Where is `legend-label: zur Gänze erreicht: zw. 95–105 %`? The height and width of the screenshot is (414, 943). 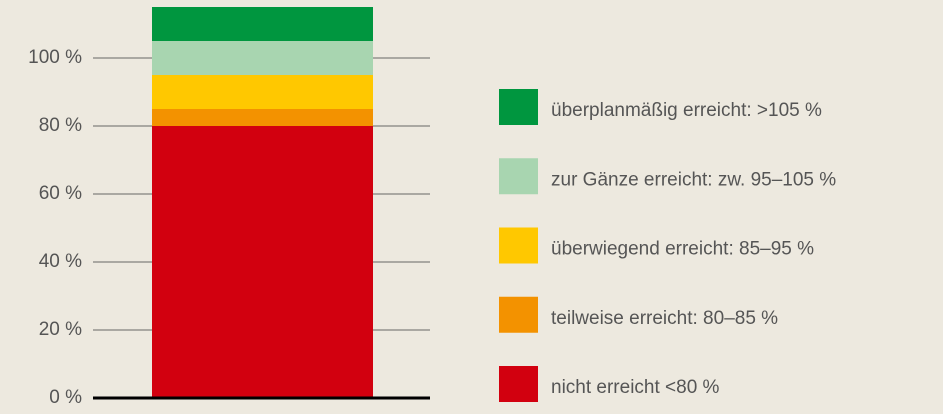
legend-label: zur Gänze erreicht: zw. 95–105 % is located at coordinates (693, 179).